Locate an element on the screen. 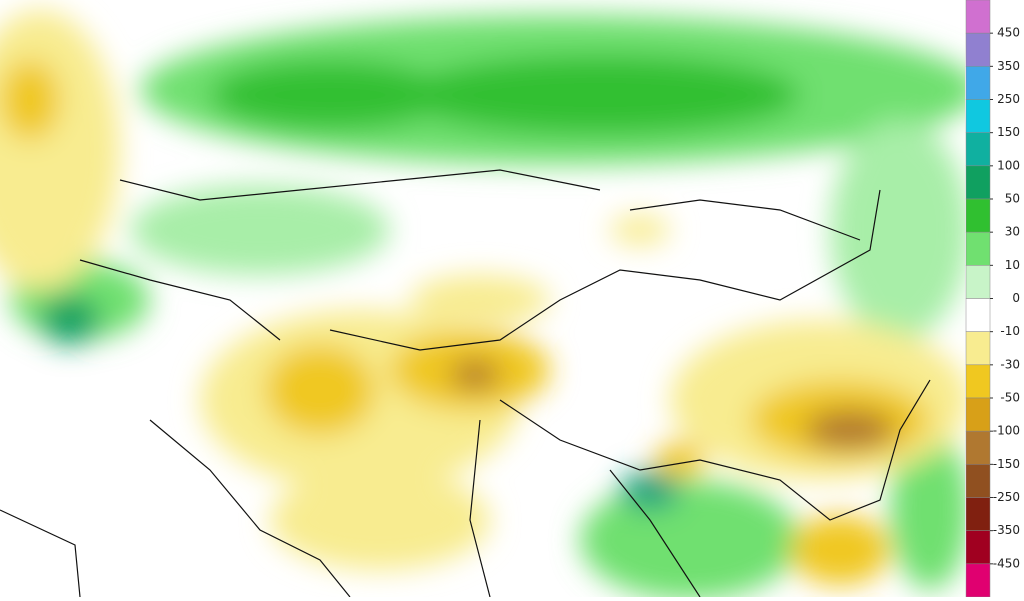 This screenshot has width=1024, height=601. colorbar-label: -100 is located at coordinates (1006, 431).